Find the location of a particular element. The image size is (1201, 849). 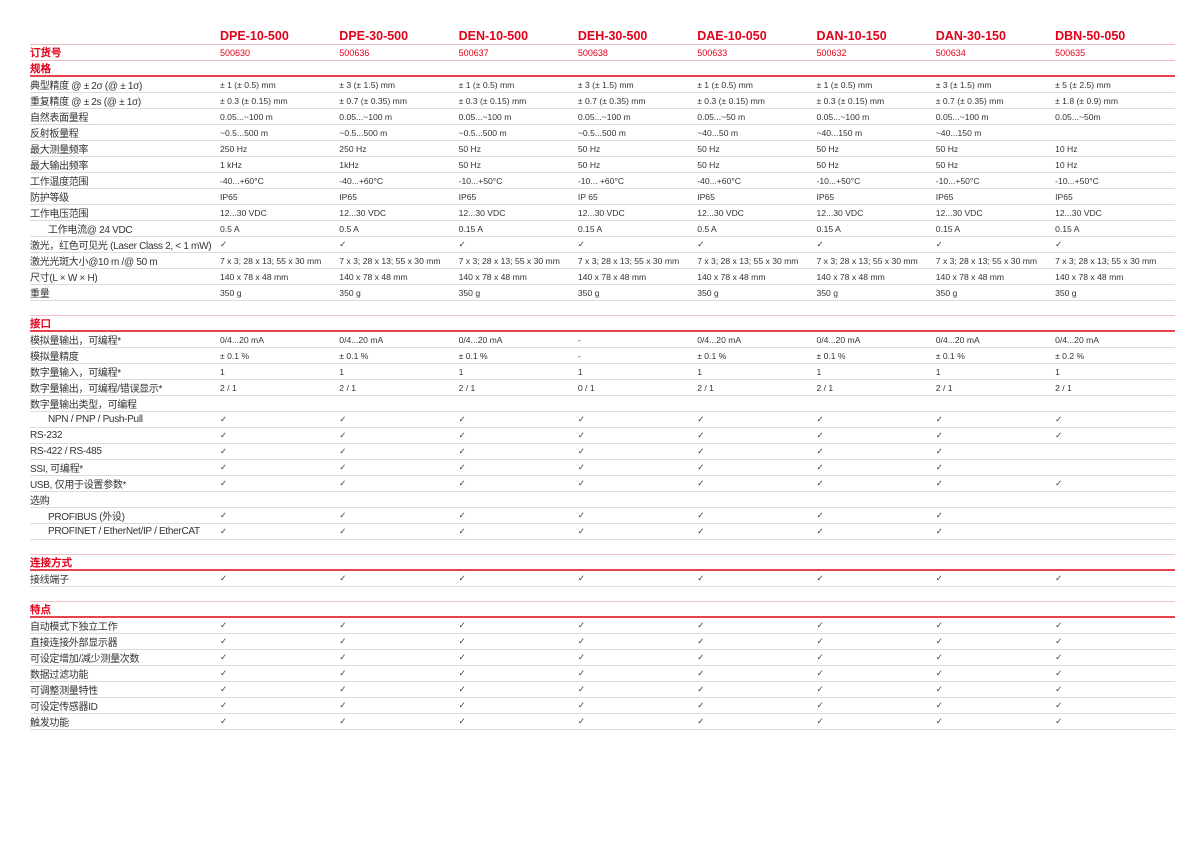

row-label: PROFIBUS (外设) is located at coordinates (86, 517).